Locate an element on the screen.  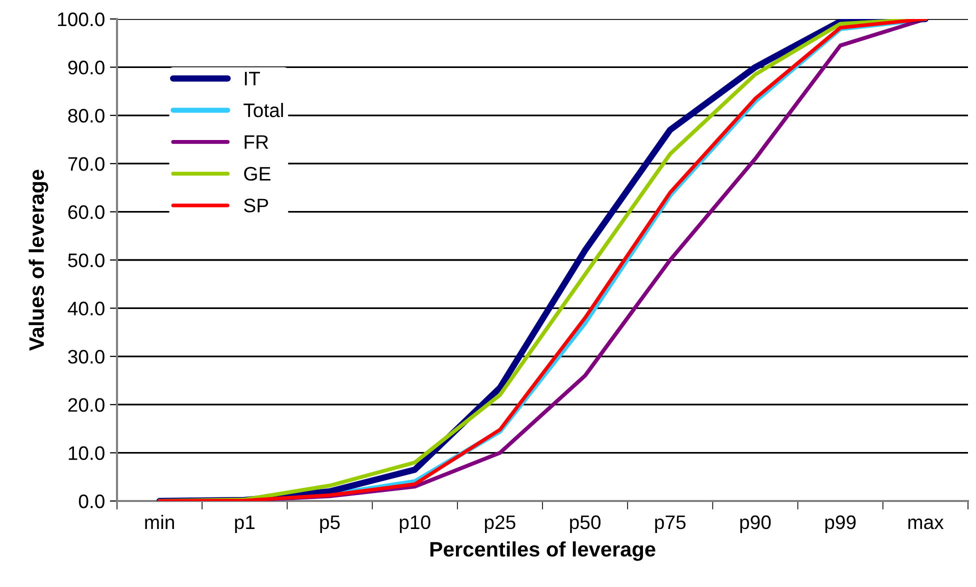
x-tick-label: p90 is located at coordinates (755, 524).